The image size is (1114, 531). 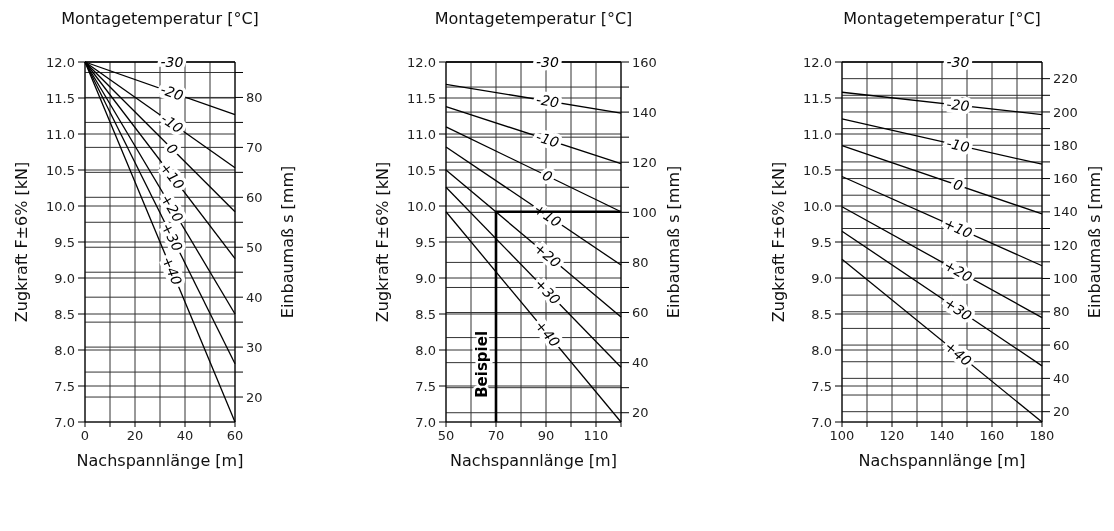 I want to click on x-tick-label: 50, so click(x=446, y=435).